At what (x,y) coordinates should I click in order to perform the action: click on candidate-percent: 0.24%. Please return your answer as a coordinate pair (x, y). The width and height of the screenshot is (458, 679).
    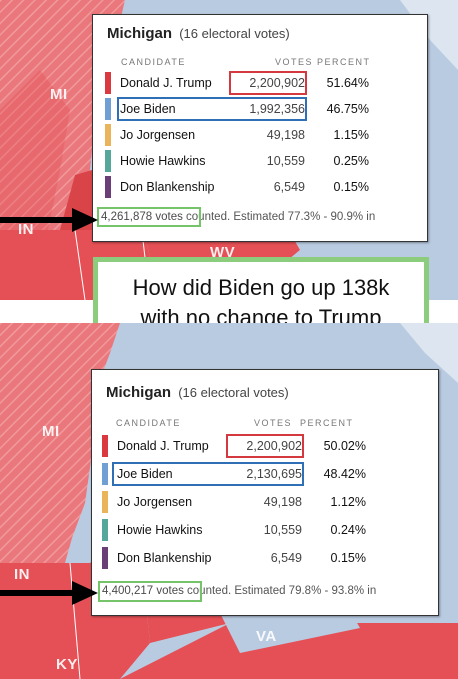
    Looking at the image, I should click on (348, 530).